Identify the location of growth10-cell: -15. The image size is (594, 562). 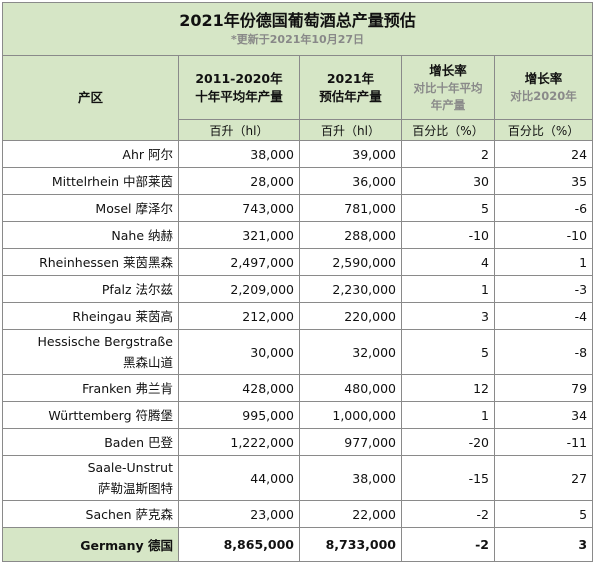
(448, 478).